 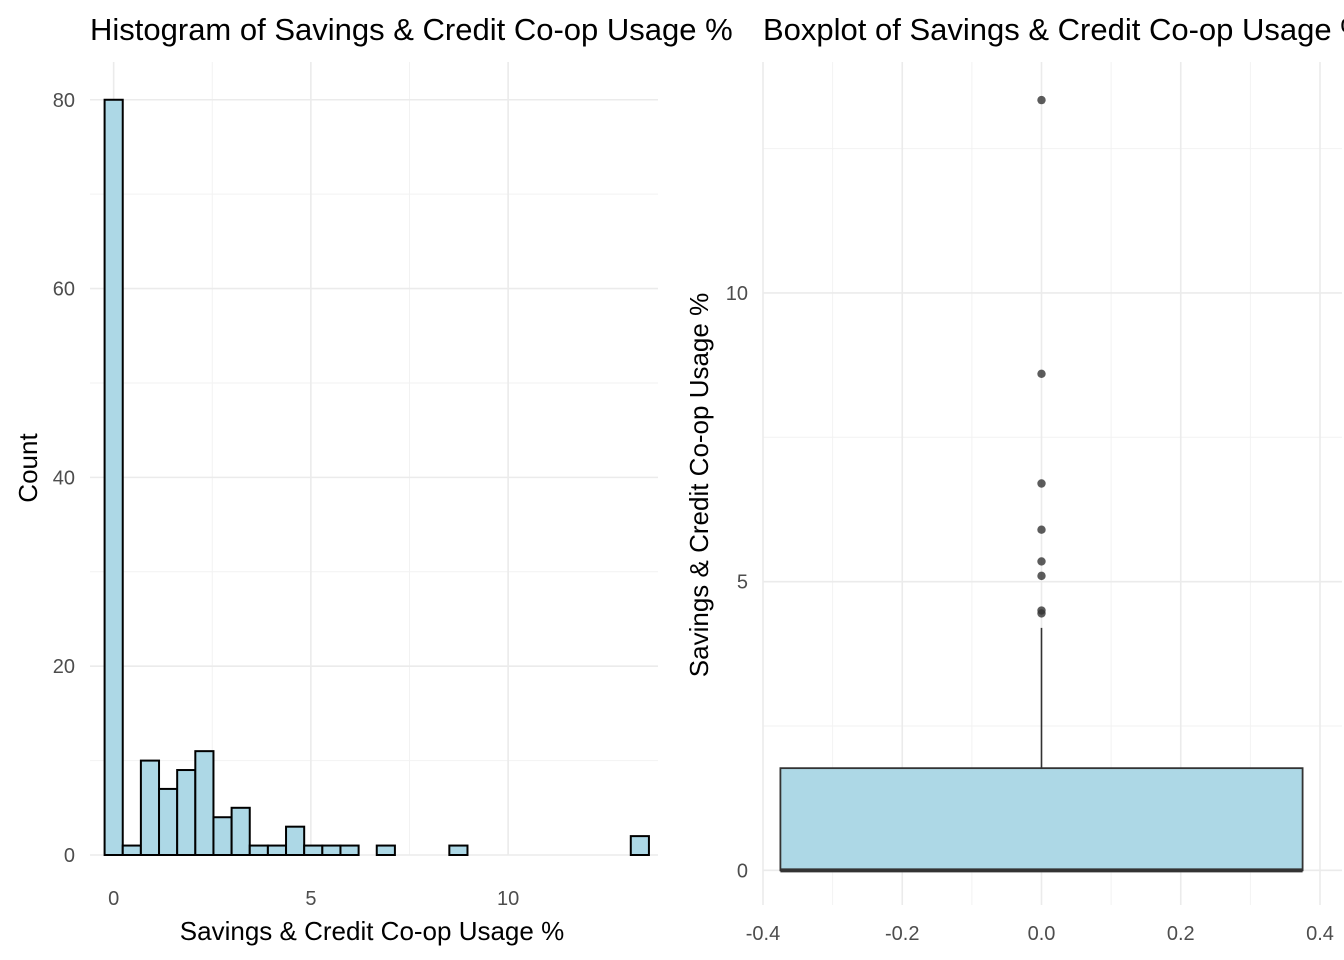 What do you see at coordinates (1320, 934) in the screenshot?
I see `boxplot-x-tick-label: 0.4` at bounding box center [1320, 934].